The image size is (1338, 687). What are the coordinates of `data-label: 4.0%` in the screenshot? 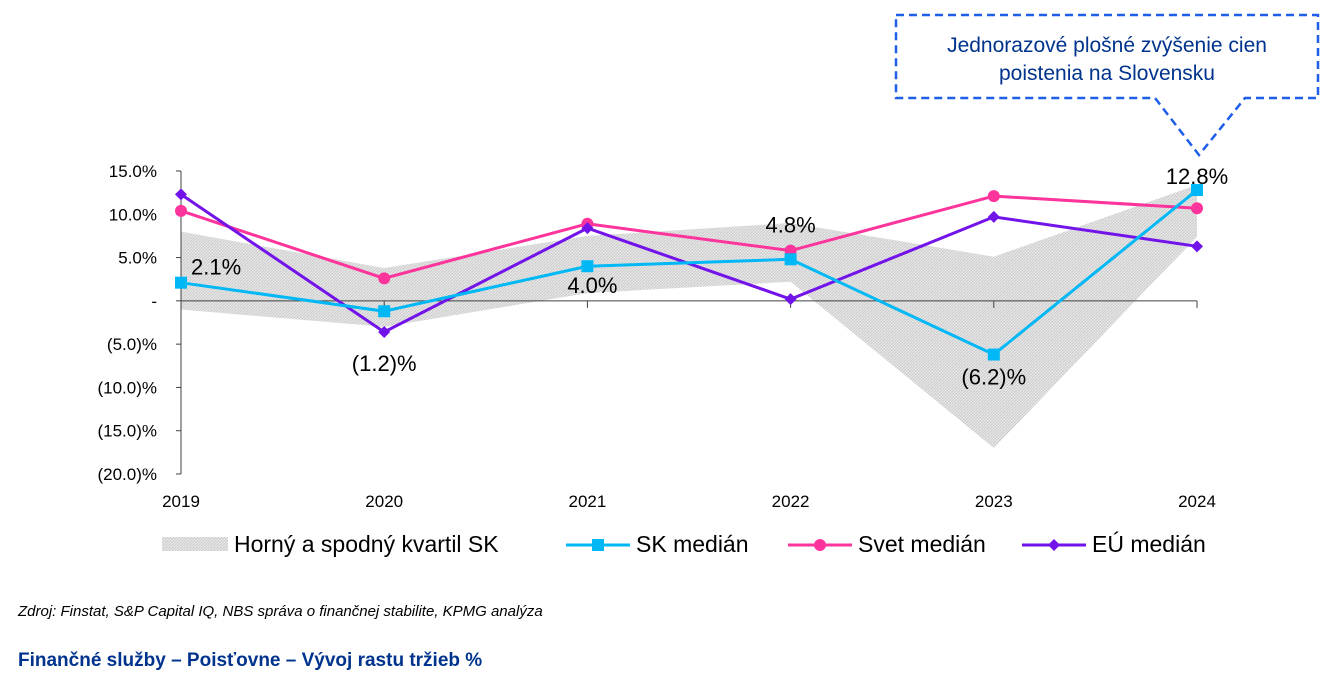 It's located at (592, 285).